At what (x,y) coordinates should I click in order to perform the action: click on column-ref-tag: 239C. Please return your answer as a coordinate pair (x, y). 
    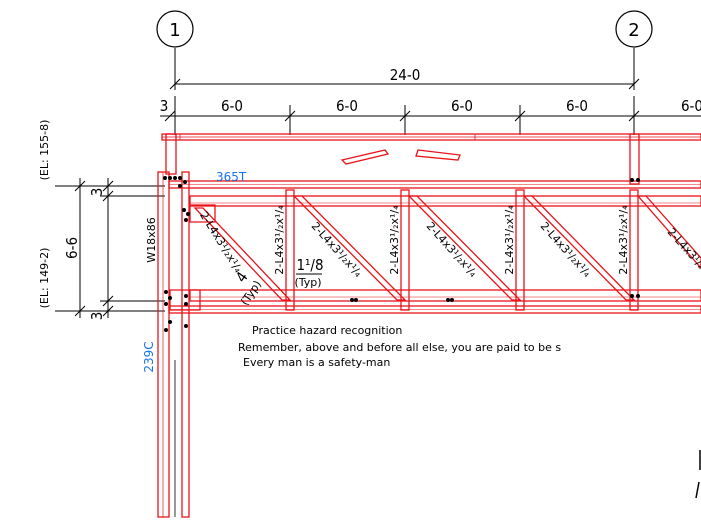
    Looking at the image, I should click on (149, 356).